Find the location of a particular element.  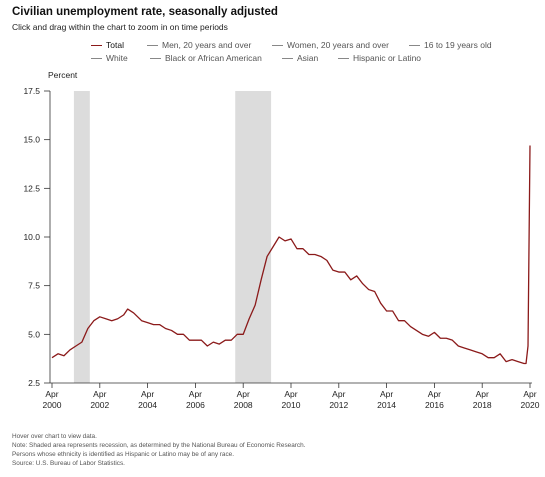

y-tick-label: 5.0 is located at coordinates (34, 334).